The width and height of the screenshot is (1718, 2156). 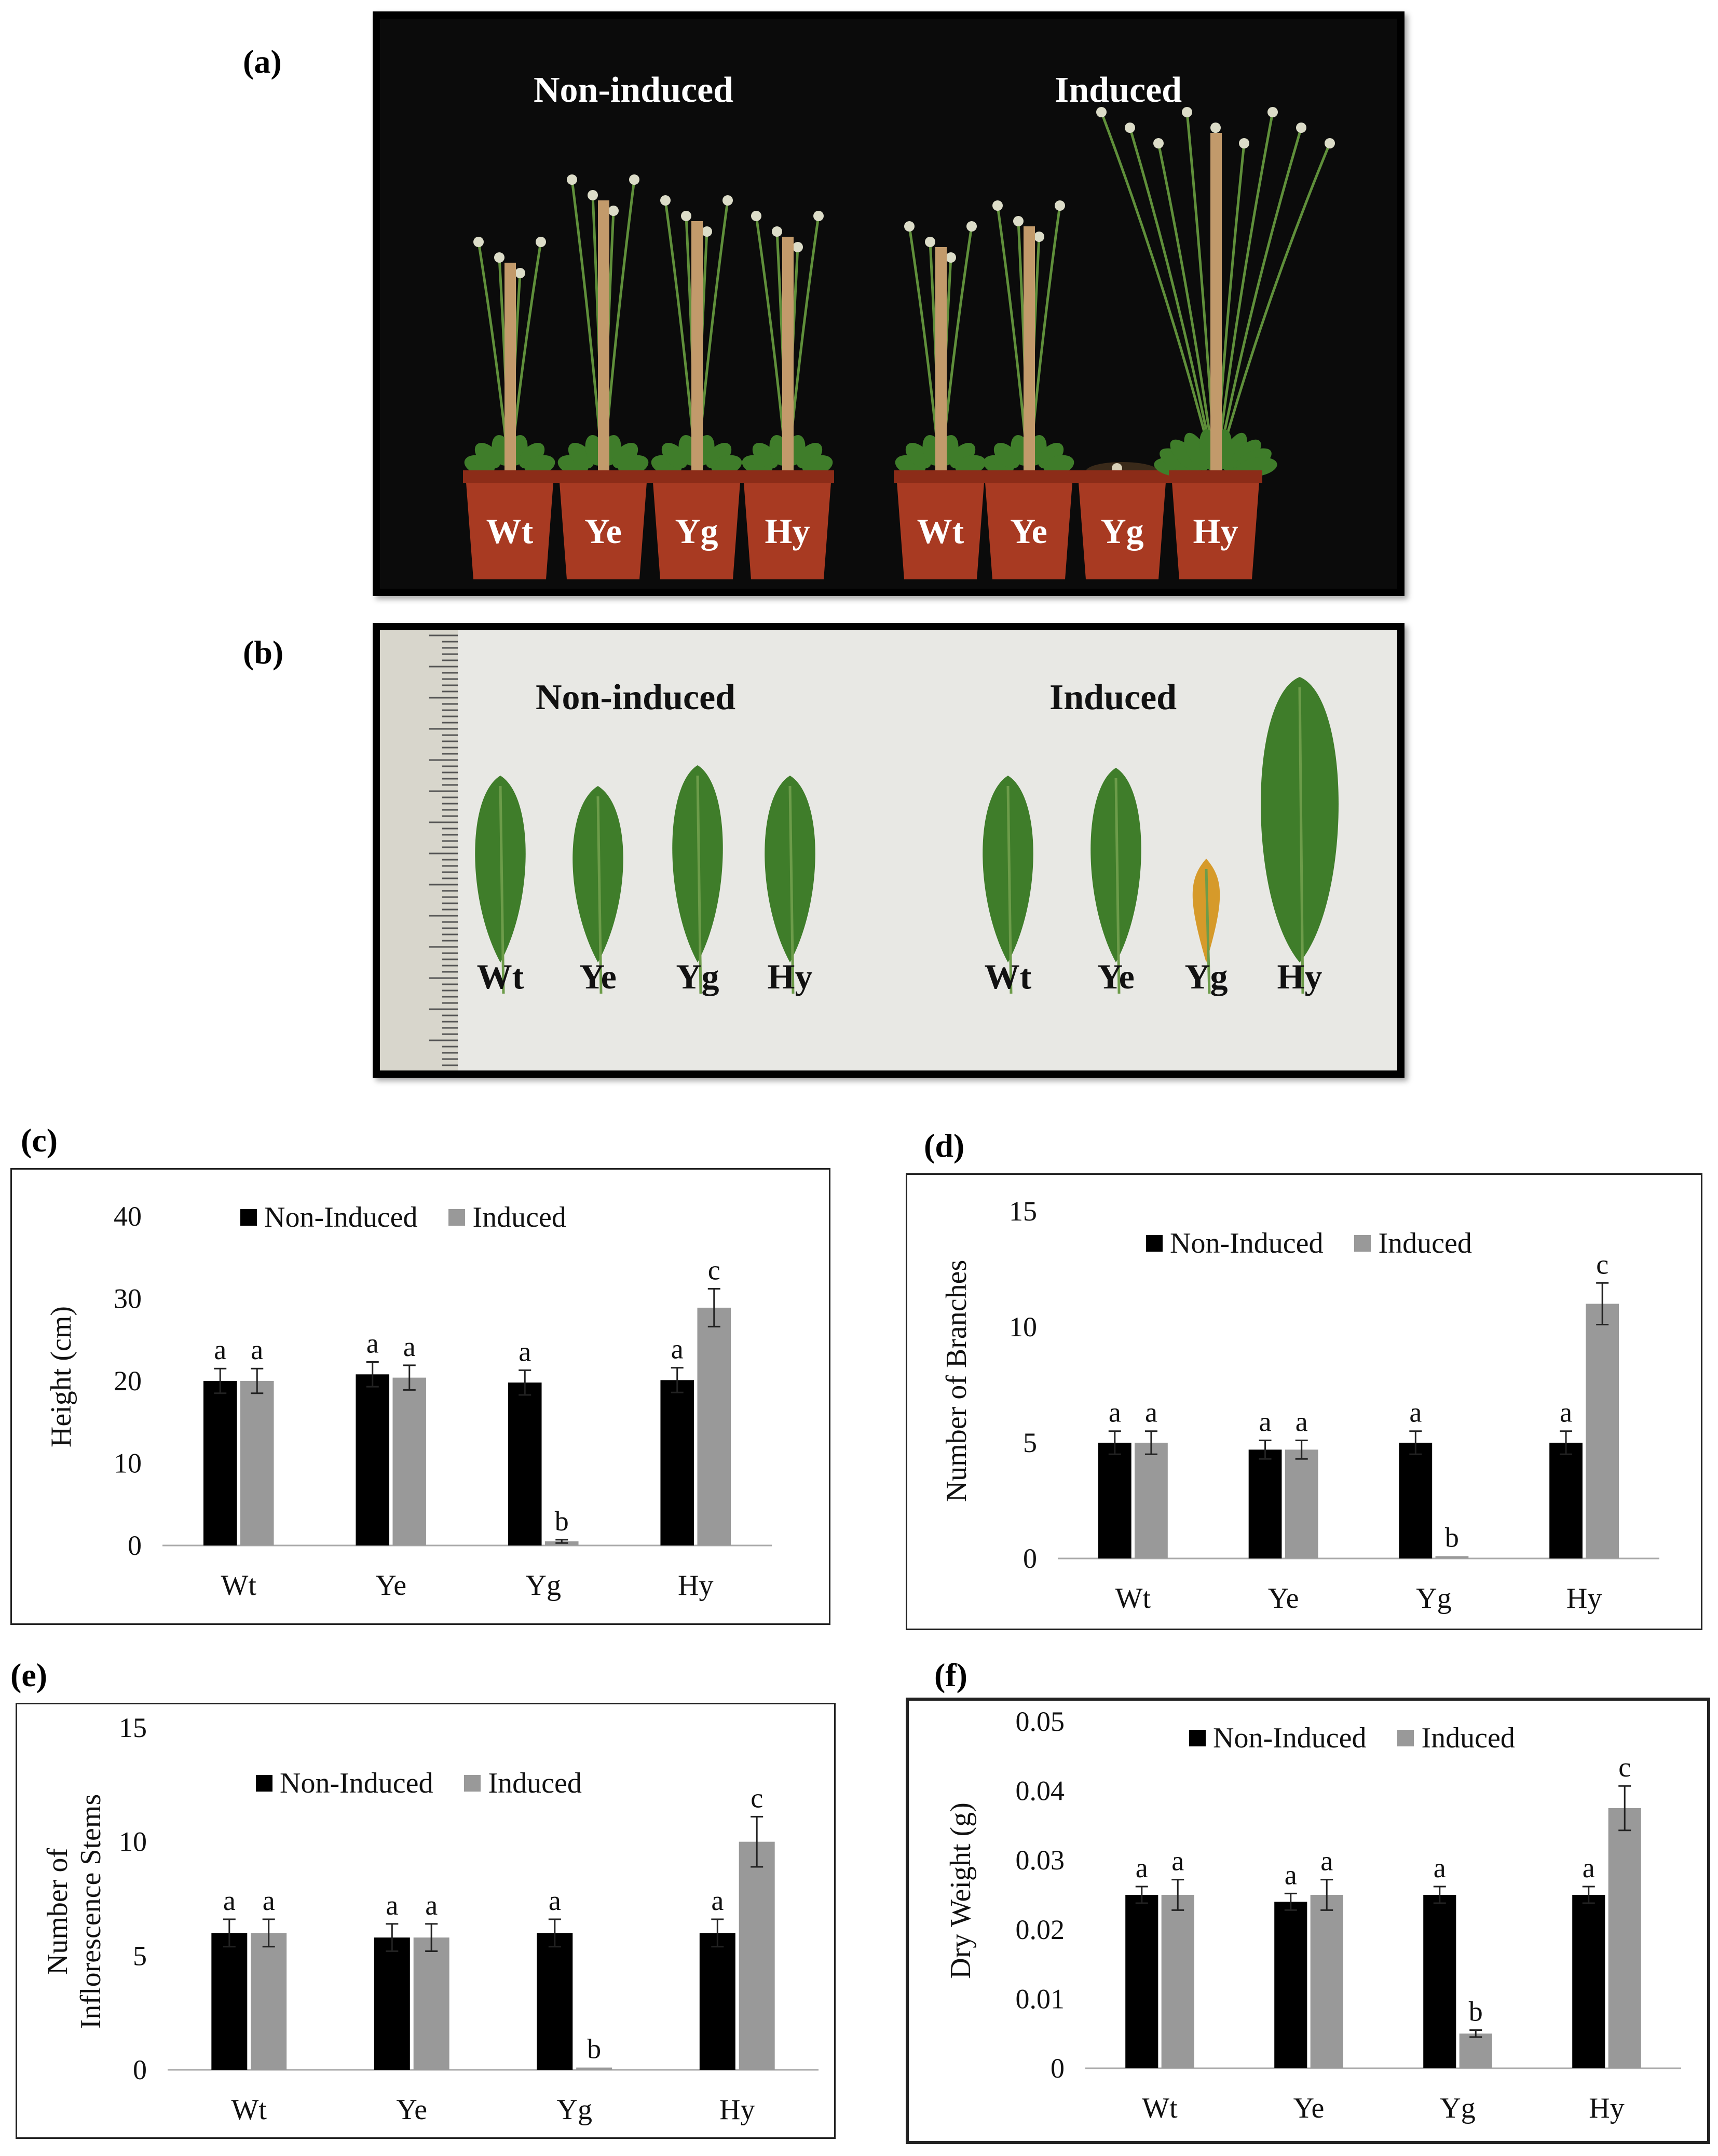 I want to click on leaf-genotype-label: Hy, so click(x=791, y=976).